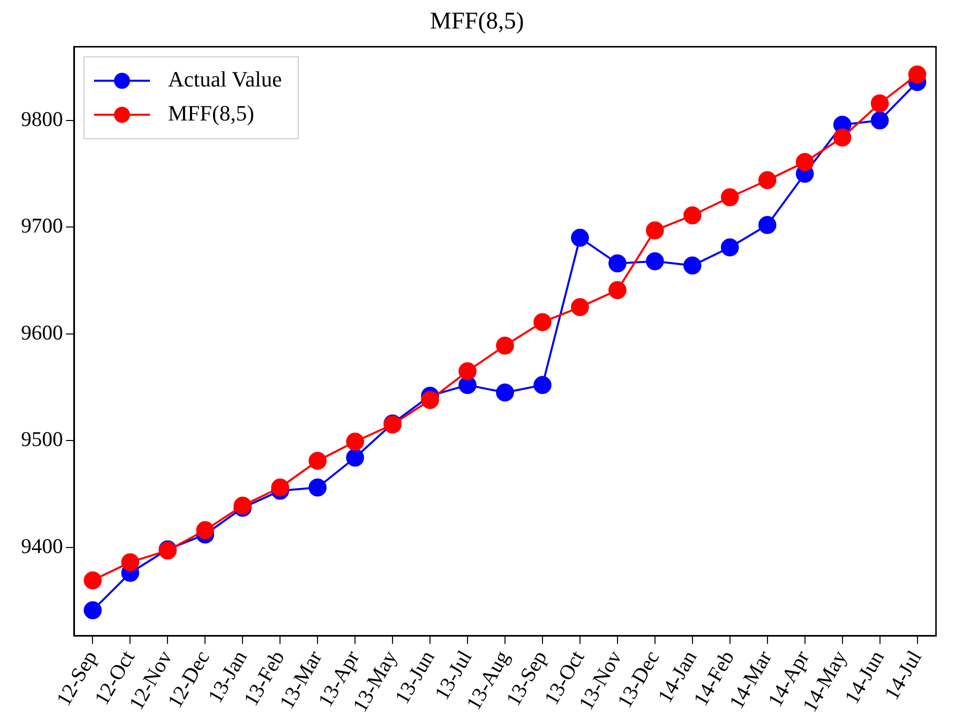  What do you see at coordinates (42, 439) in the screenshot?
I see `y-tick-label: 9500` at bounding box center [42, 439].